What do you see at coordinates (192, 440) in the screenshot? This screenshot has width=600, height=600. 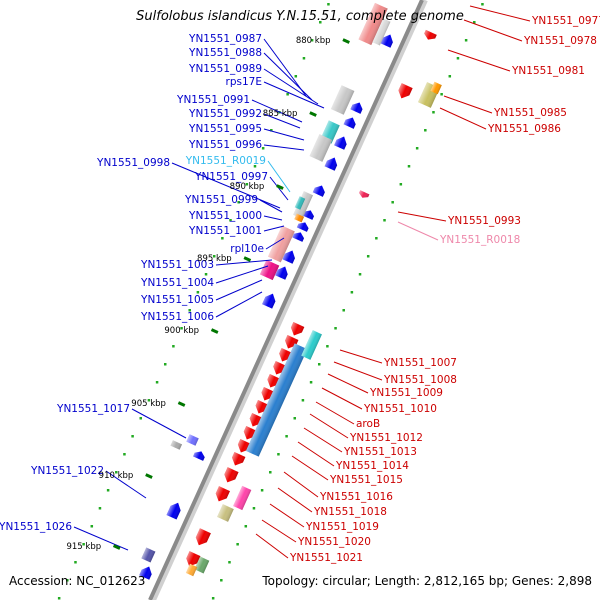 I see `gene-block-violet` at bounding box center [192, 440].